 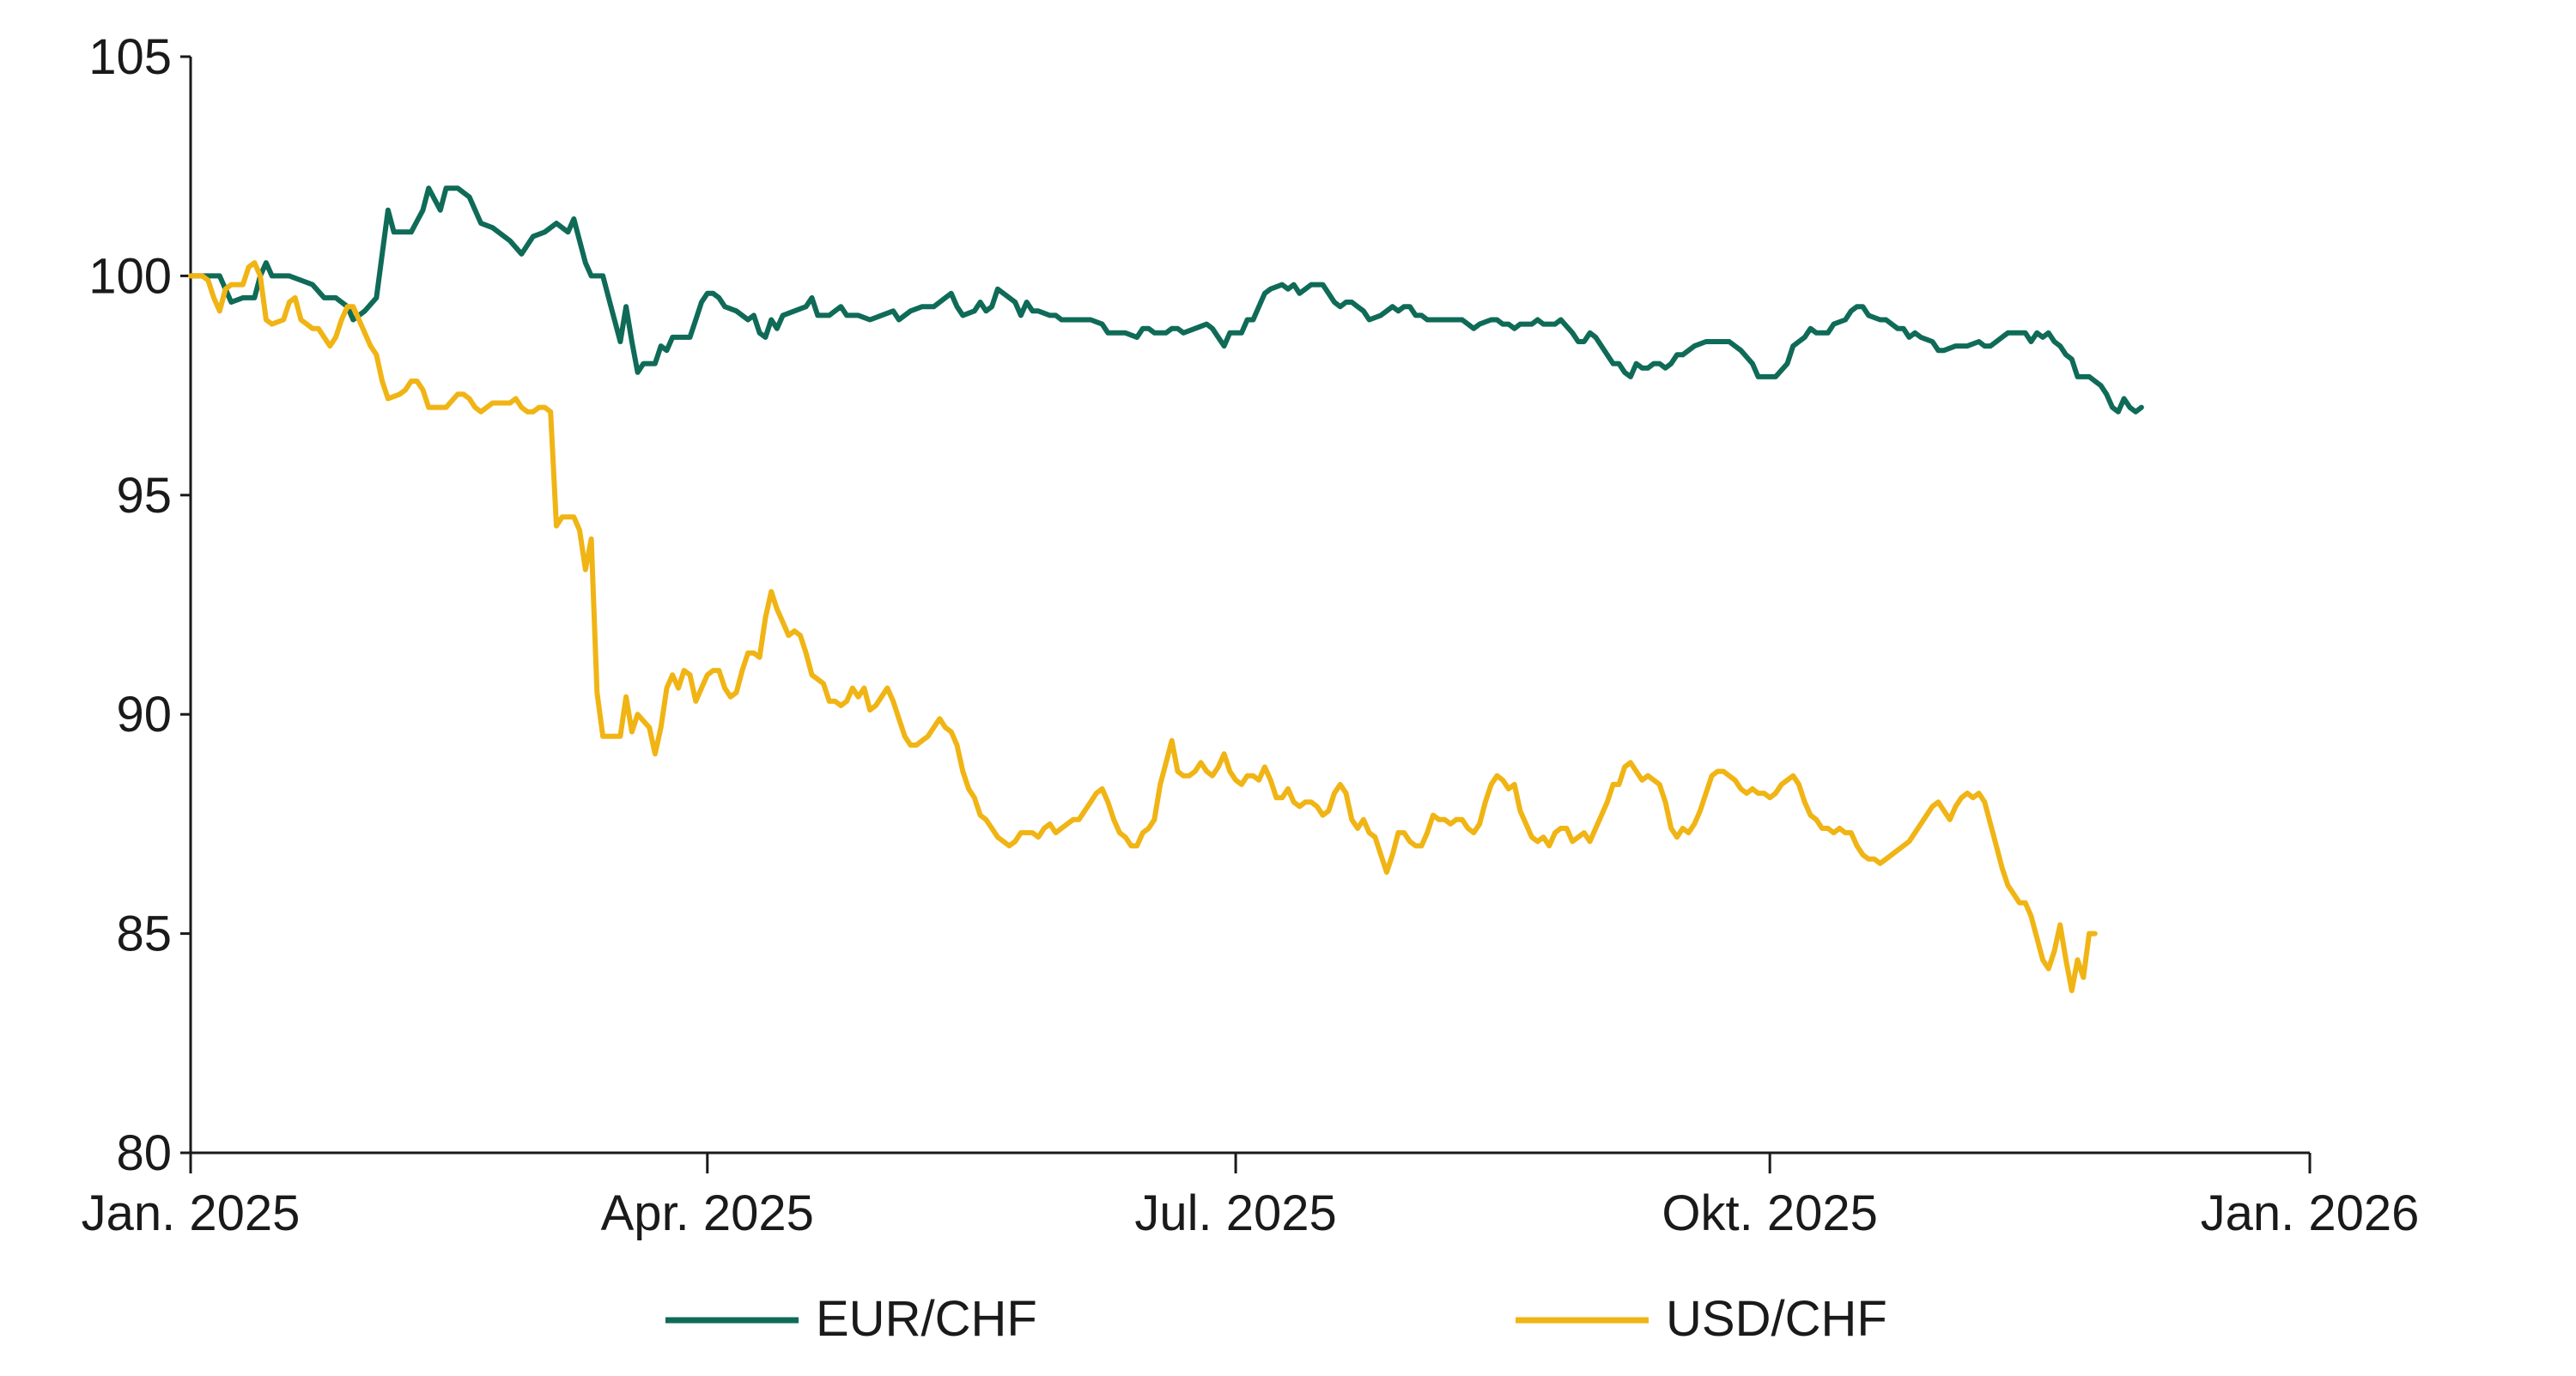 I want to click on x-tick-label: Apr. 2025, so click(x=707, y=1213).